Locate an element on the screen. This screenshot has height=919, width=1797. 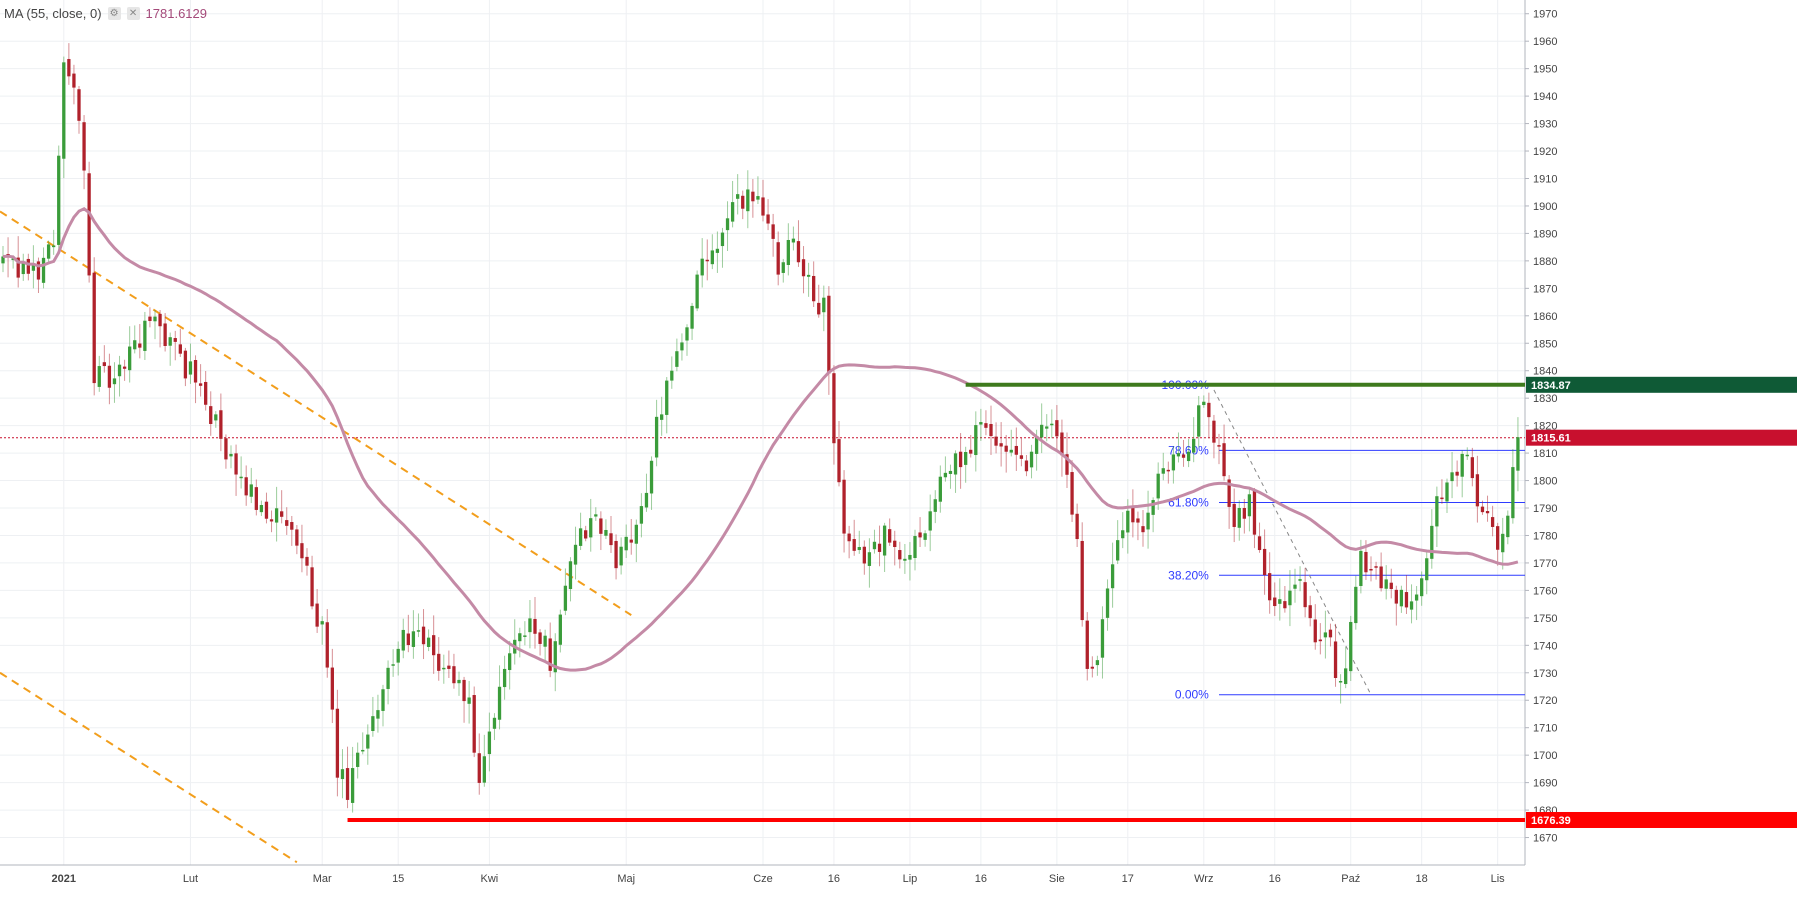
price-tick-label: 1860 is located at coordinates (1545, 317).